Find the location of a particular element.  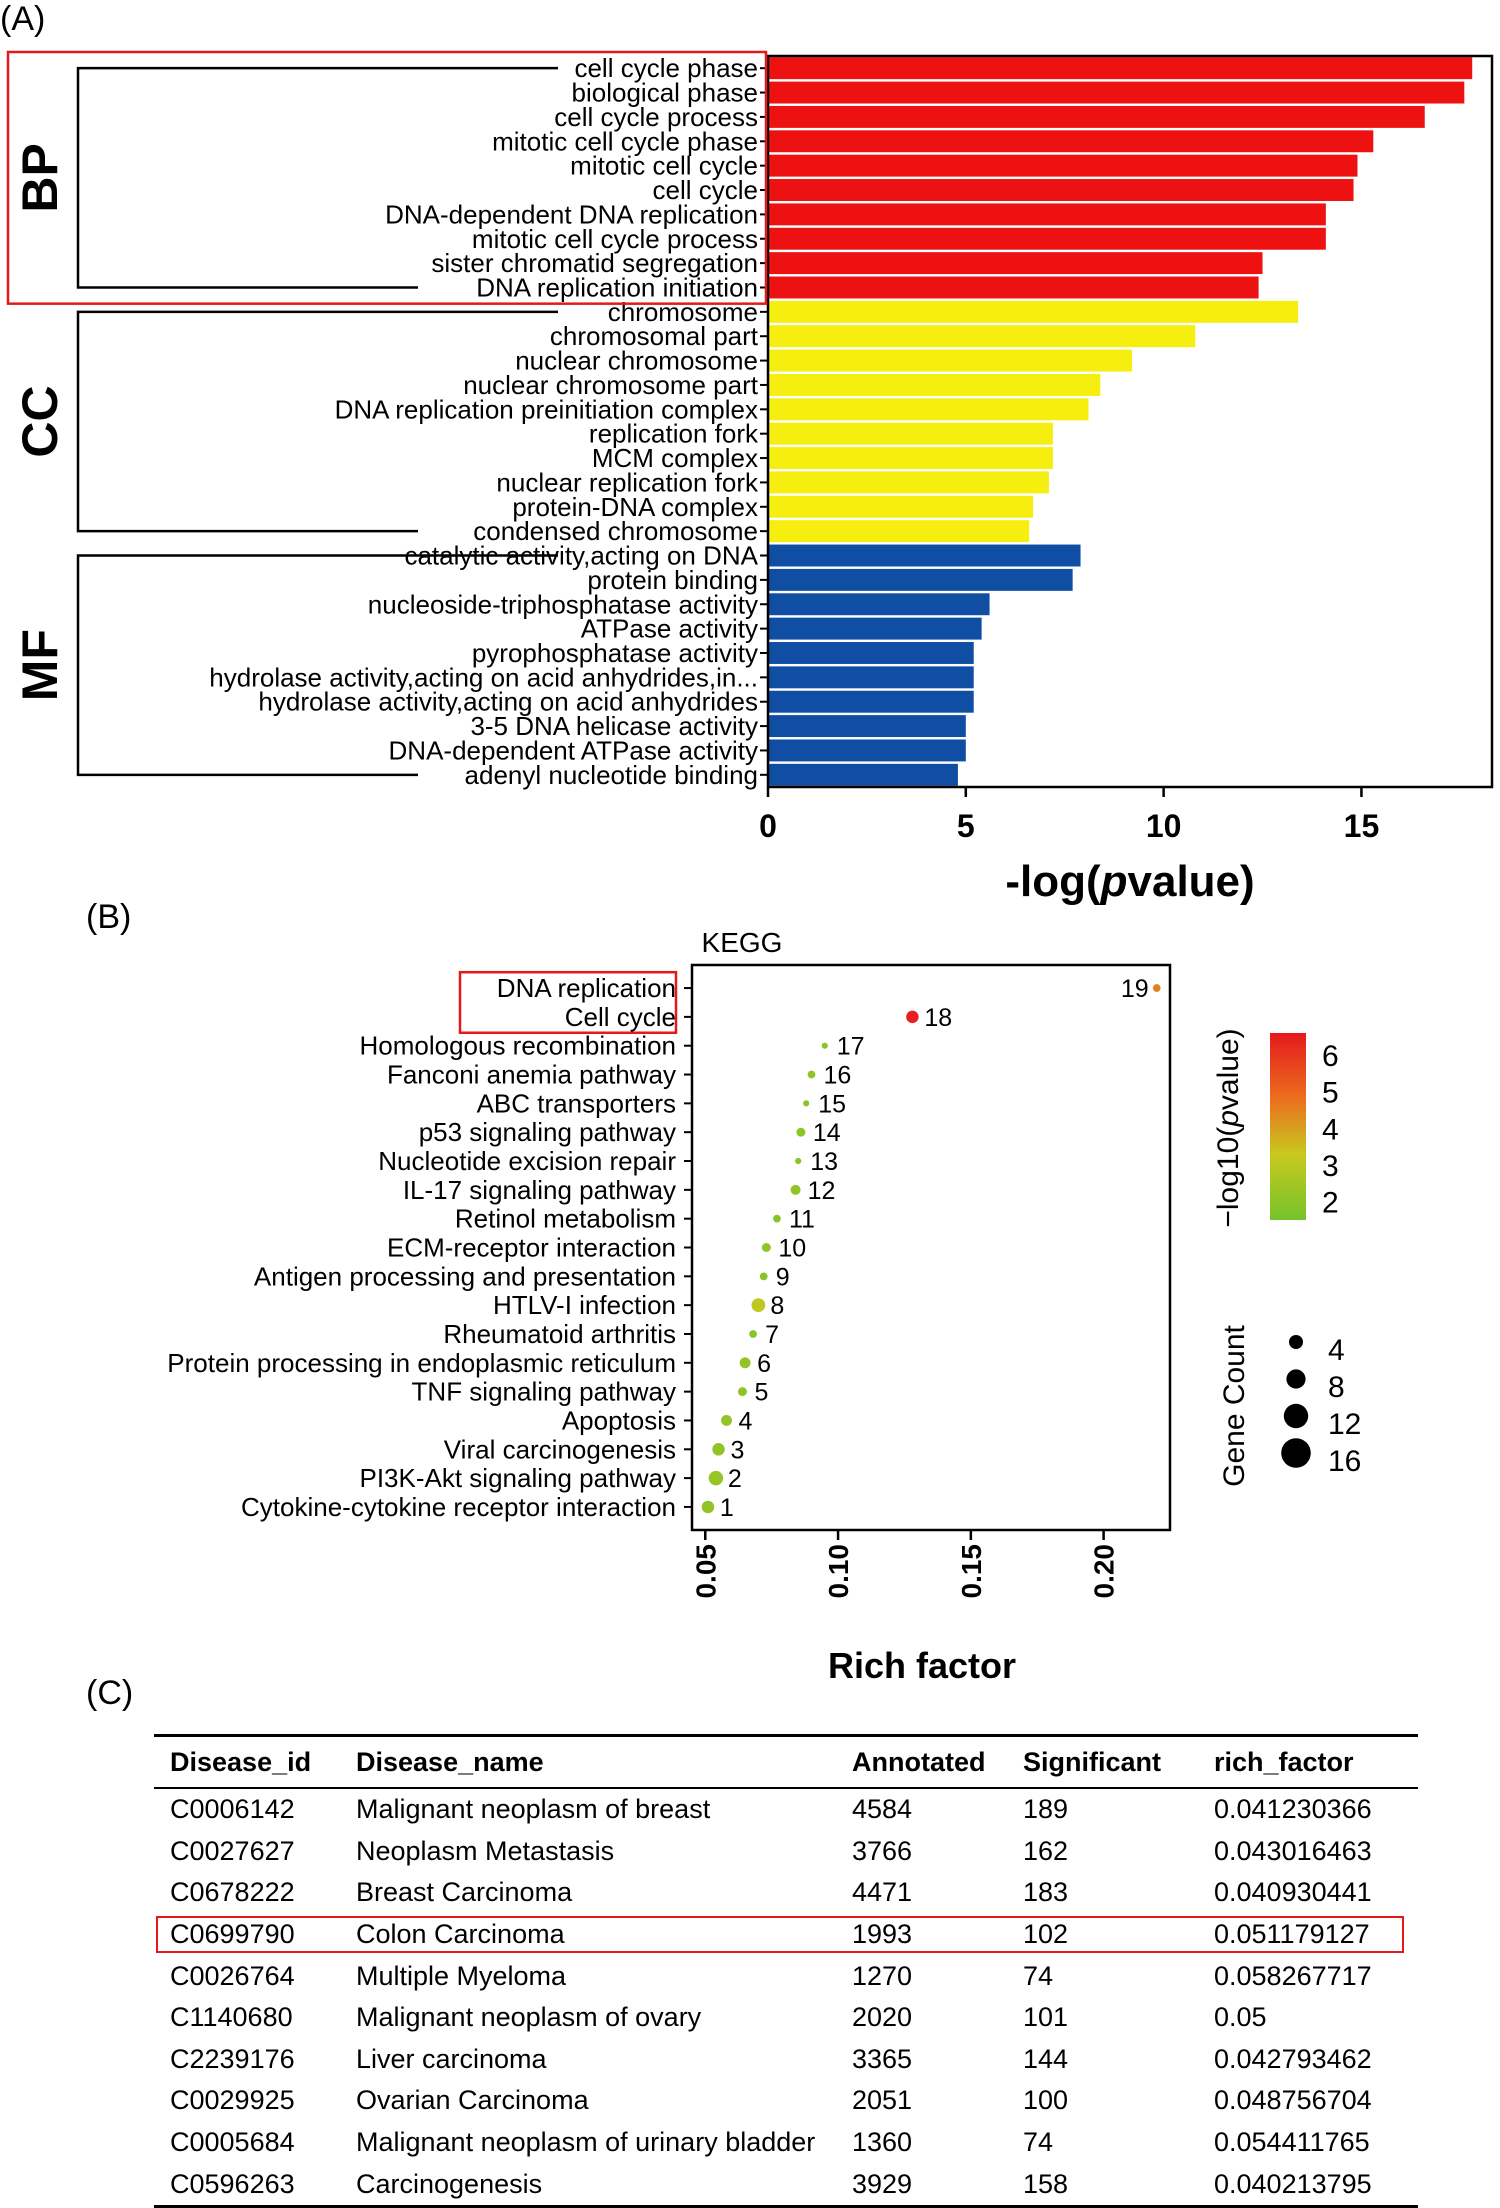

x-tick-label-5: 5 is located at coordinates (966, 826).